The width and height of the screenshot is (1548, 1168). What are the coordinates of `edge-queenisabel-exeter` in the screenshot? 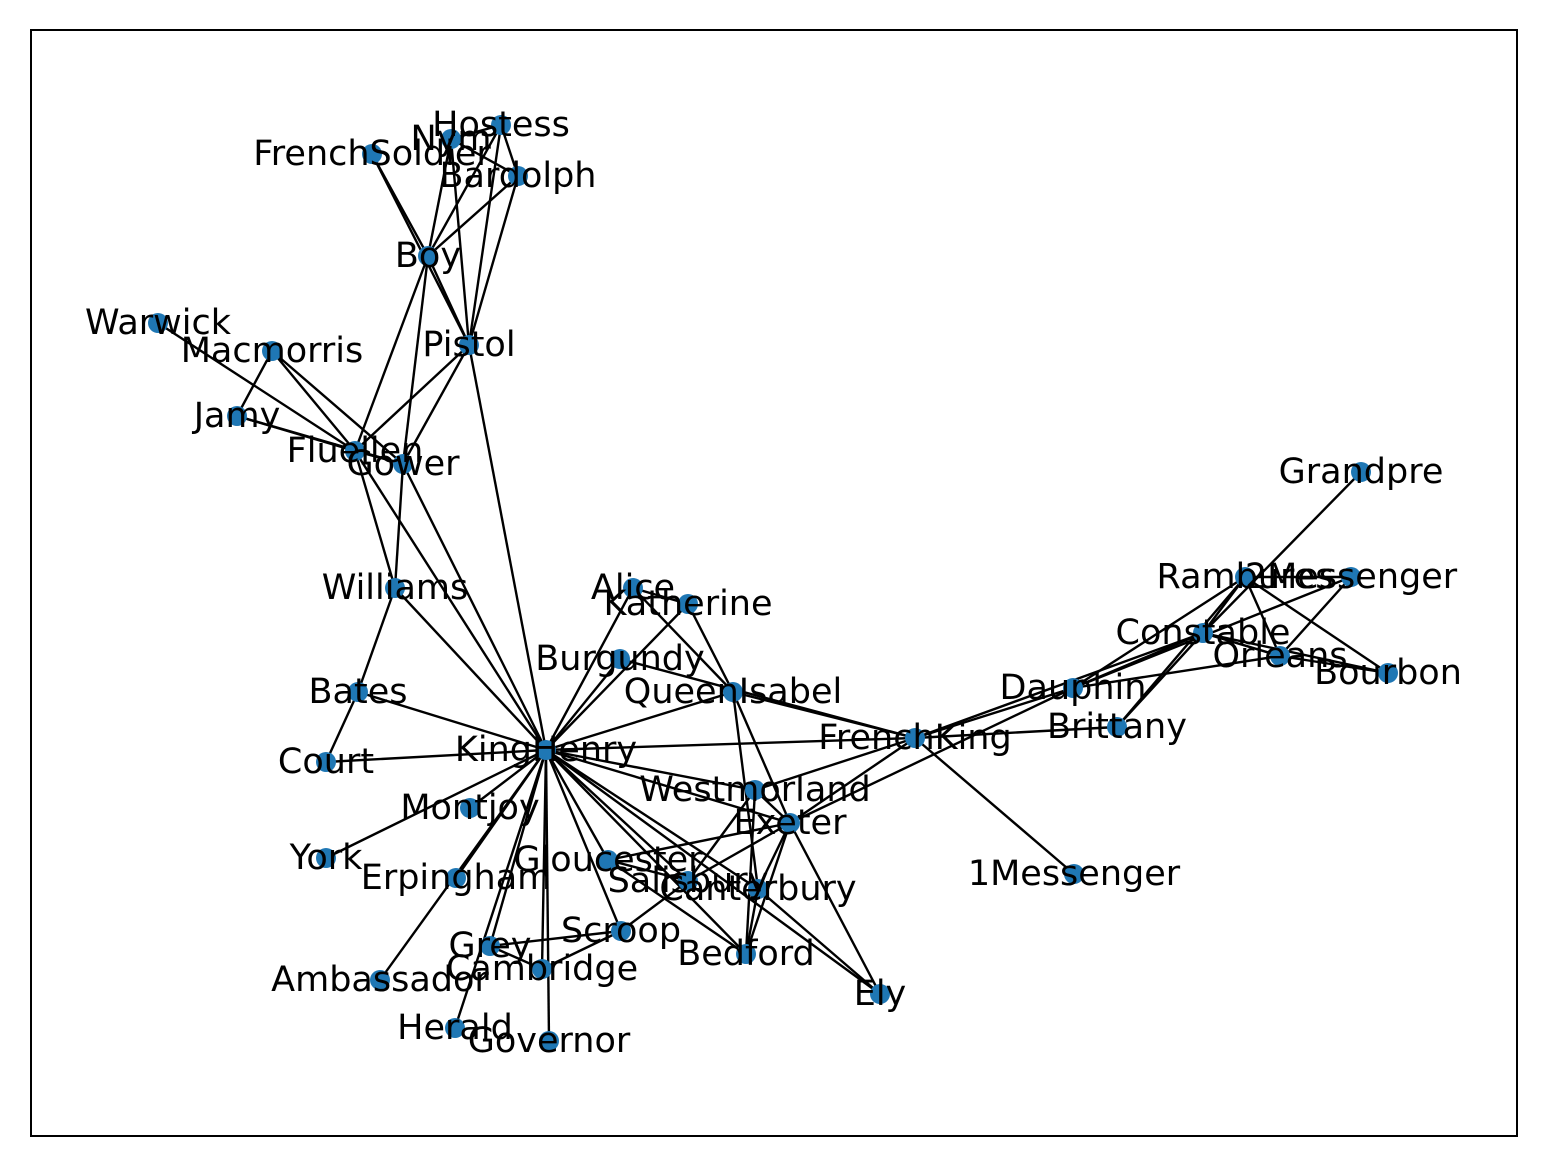 It's located at (761, 757).